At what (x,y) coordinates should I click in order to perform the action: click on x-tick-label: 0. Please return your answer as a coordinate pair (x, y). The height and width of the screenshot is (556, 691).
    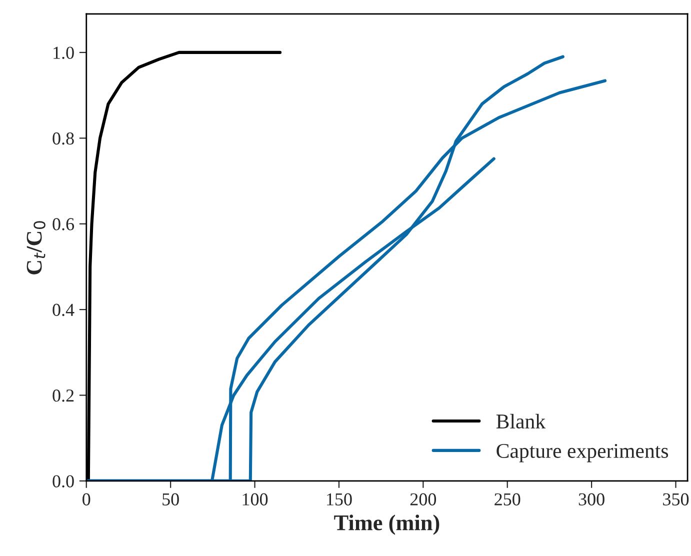
    Looking at the image, I should click on (86, 499).